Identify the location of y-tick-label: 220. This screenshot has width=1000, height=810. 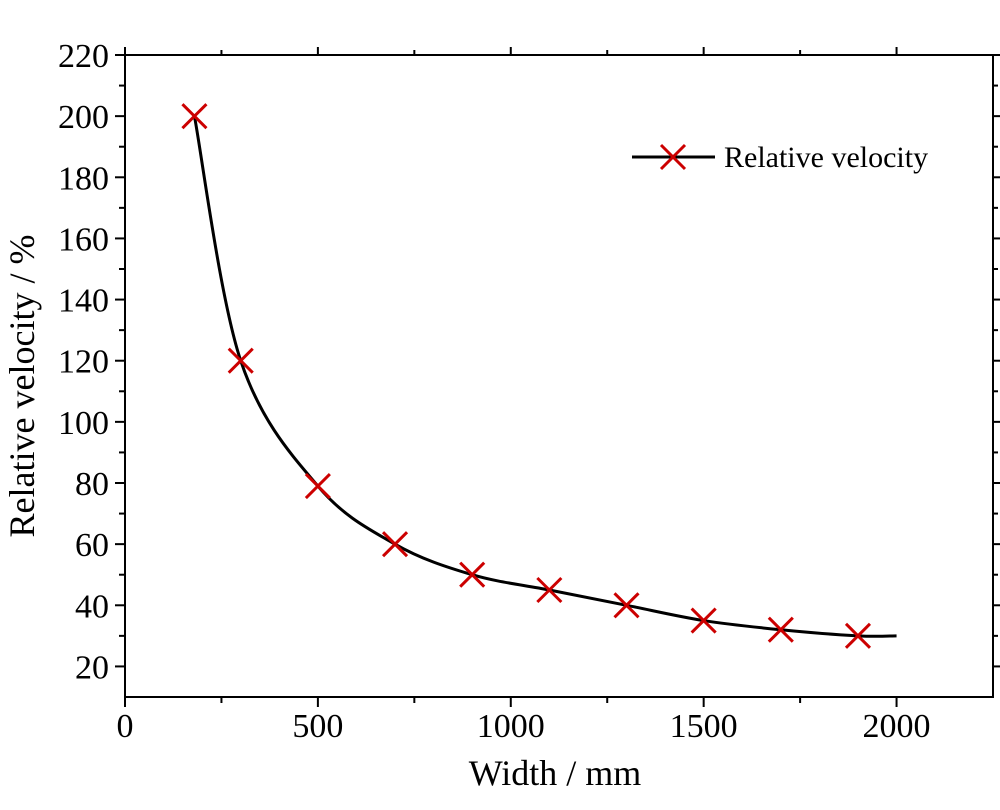
(83, 56).